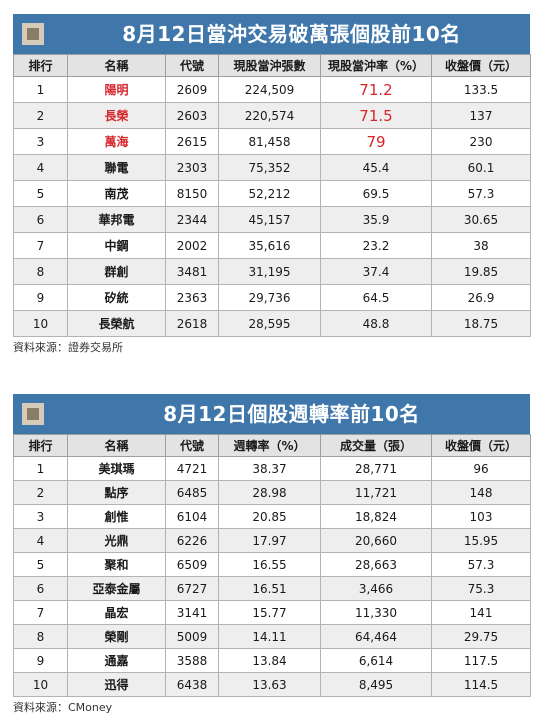  Describe the element at coordinates (269, 468) in the screenshot. I see `turnover-rate-cell: 38.37` at that location.